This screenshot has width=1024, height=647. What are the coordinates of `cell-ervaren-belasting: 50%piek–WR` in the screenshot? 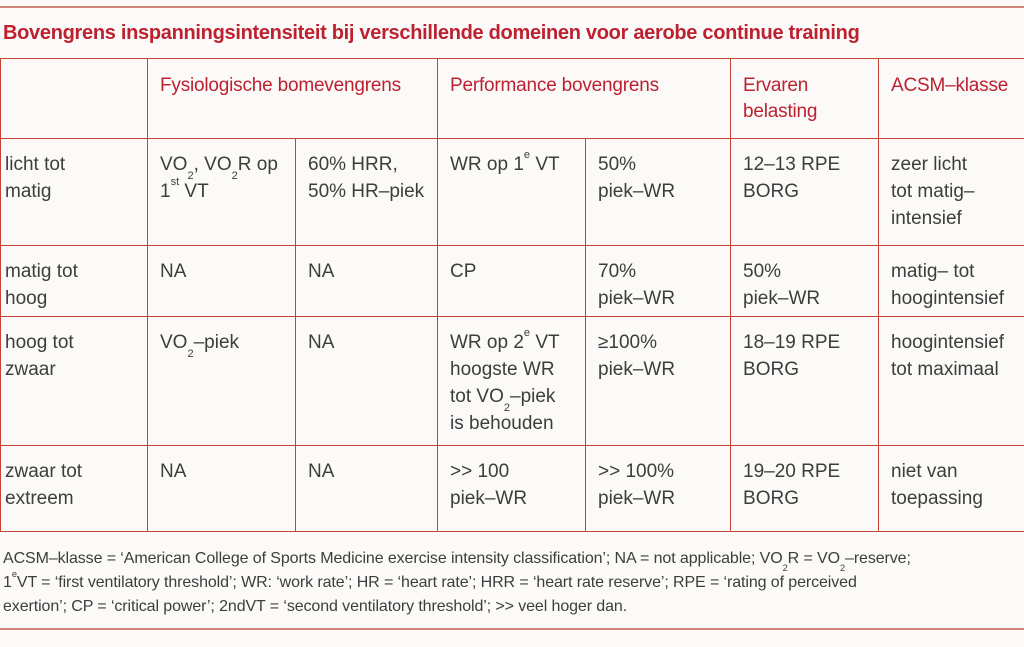 It's located at (805, 281).